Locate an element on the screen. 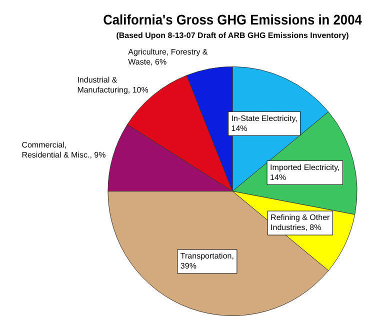 This screenshot has height=326, width=374. slice-label: Imported Electricity, 14% is located at coordinates (305, 172).